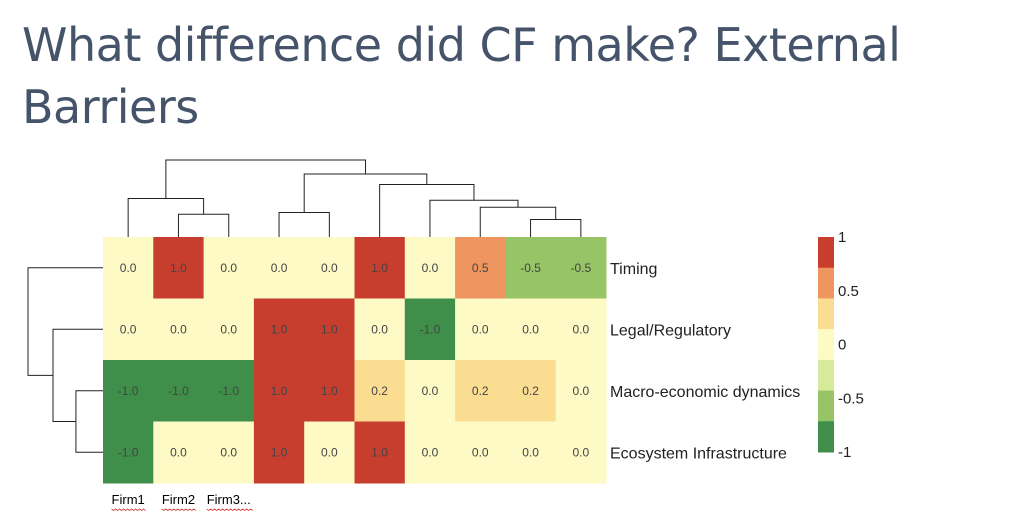 This screenshot has width=1024, height=528. I want to click on cell-value-label: 0.5, so click(480, 268).